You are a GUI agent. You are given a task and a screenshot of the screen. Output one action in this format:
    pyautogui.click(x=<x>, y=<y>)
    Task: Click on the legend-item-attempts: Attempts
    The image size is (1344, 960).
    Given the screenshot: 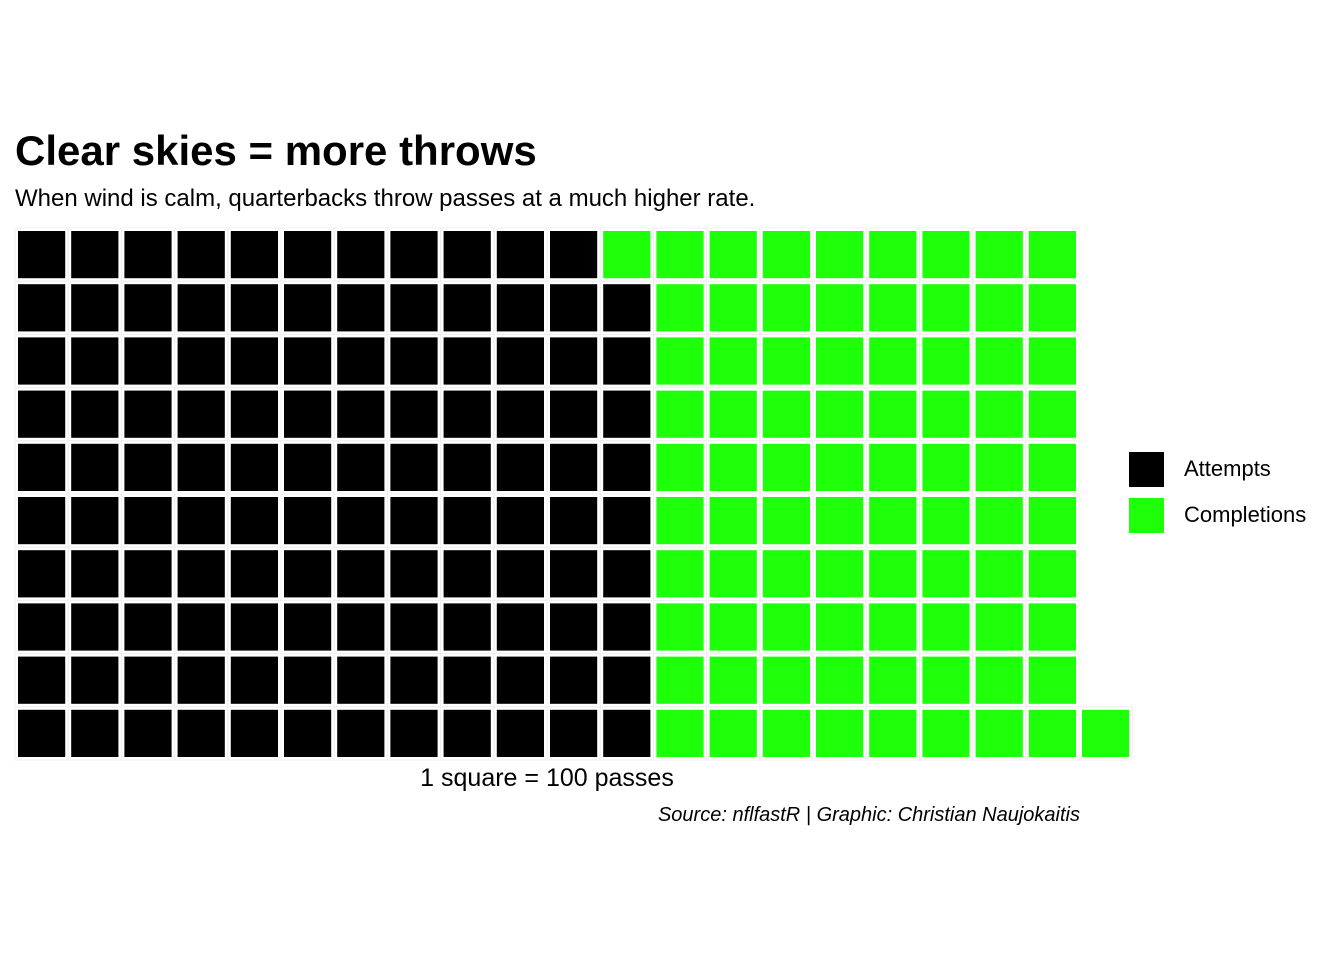 What is the action you would take?
    pyautogui.click(x=1217, y=469)
    